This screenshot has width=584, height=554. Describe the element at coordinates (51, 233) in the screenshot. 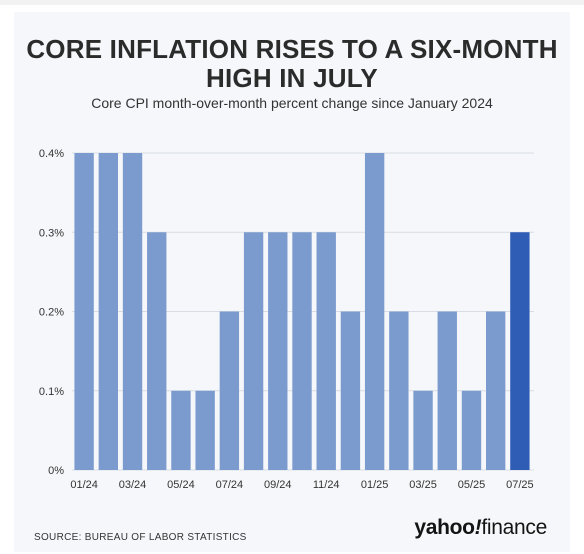

I see `y-tick-label: 0.3%` at that location.